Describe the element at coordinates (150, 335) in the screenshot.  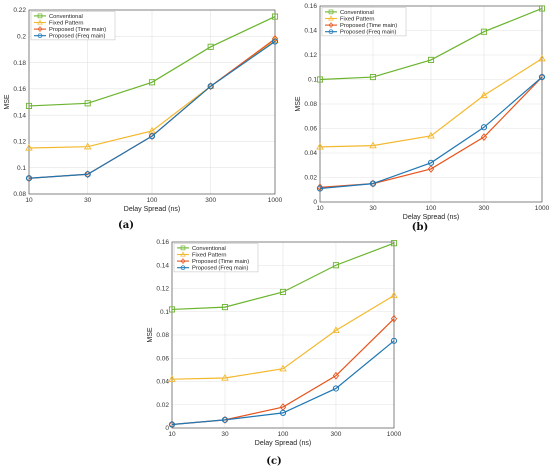
I see `y-axis-label: MSE` at that location.